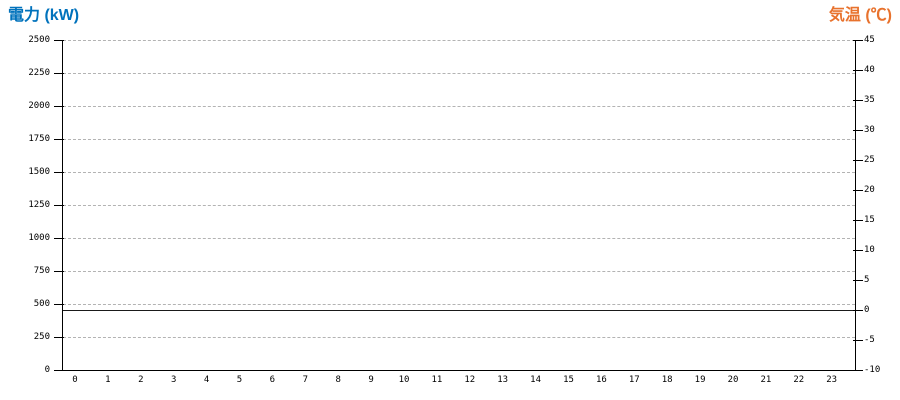  Describe the element at coordinates (108, 380) in the screenshot. I see `x-axis-hour-label: 1` at that location.